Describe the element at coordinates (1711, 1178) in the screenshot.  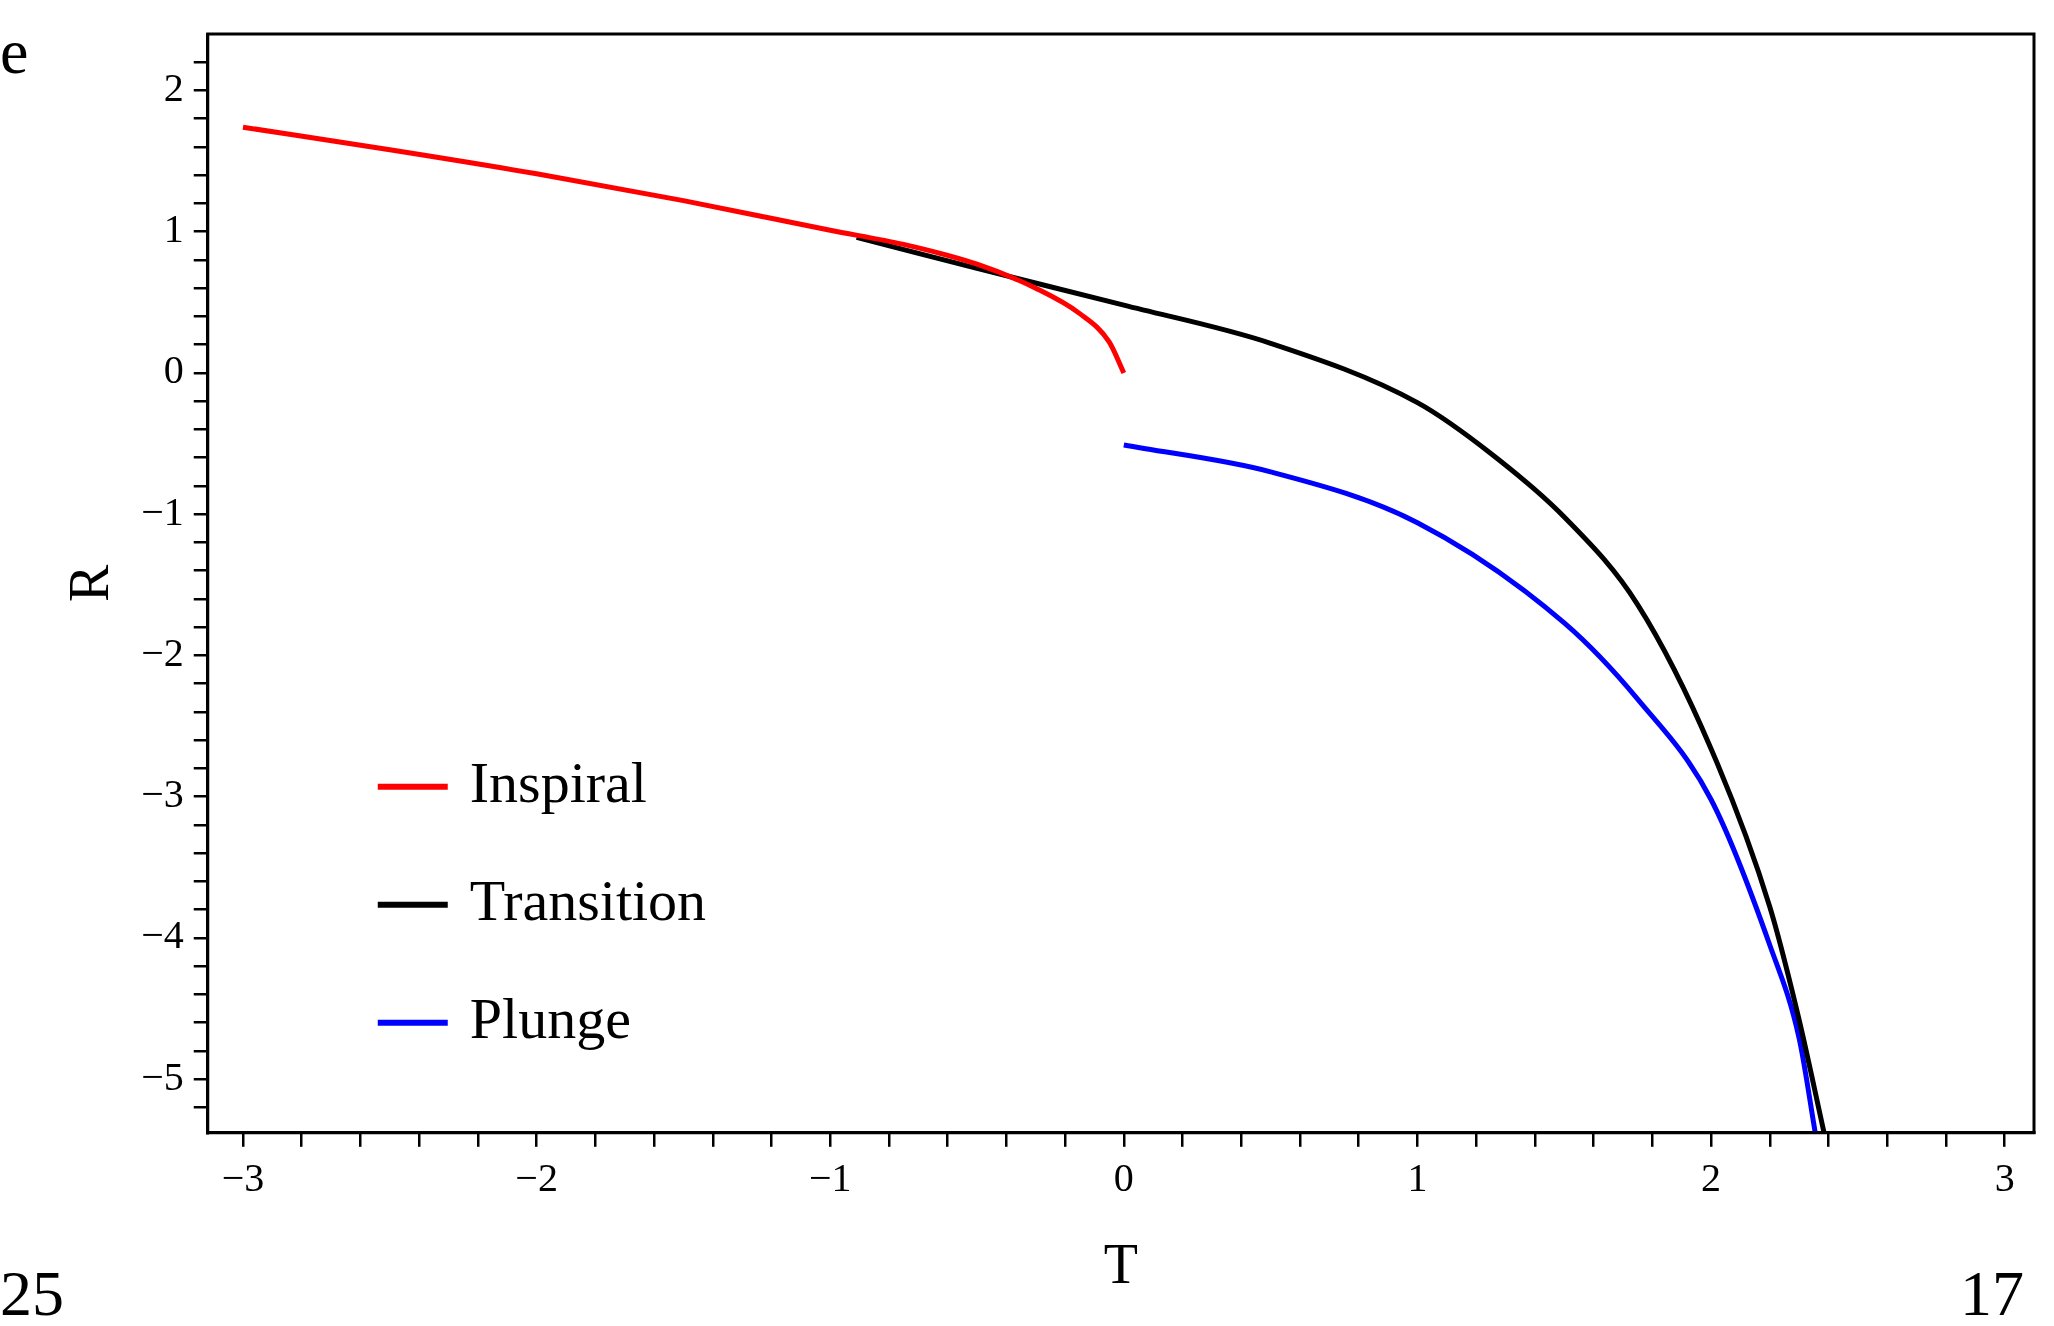
I see `x-tick-label: 2` at that location.